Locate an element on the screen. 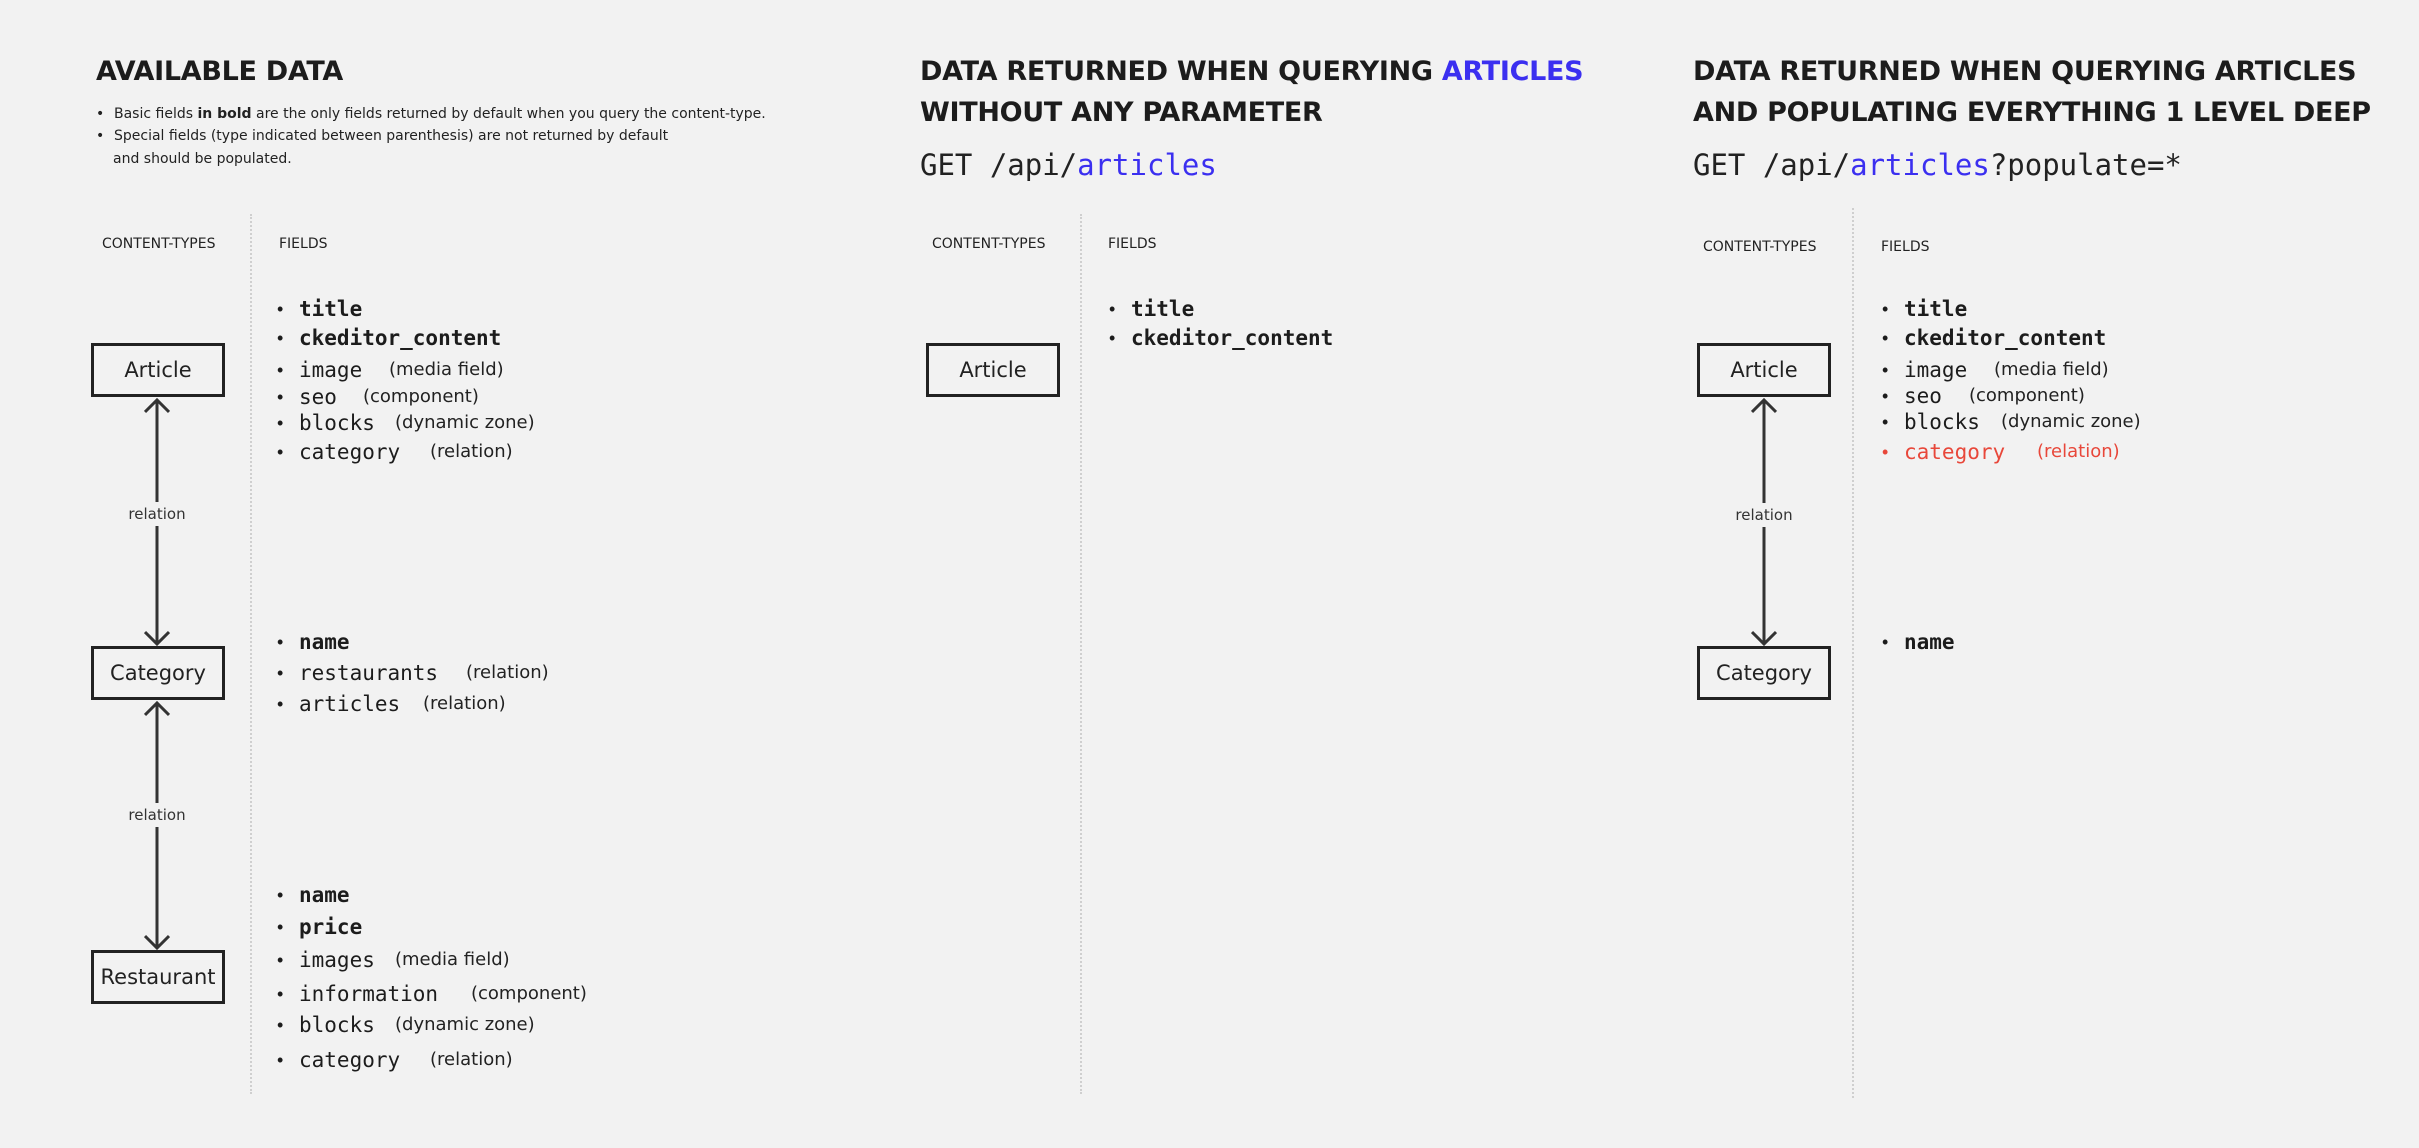 Image resolution: width=2419 pixels, height=1148 pixels. field-name: restaurants is located at coordinates (369, 673).